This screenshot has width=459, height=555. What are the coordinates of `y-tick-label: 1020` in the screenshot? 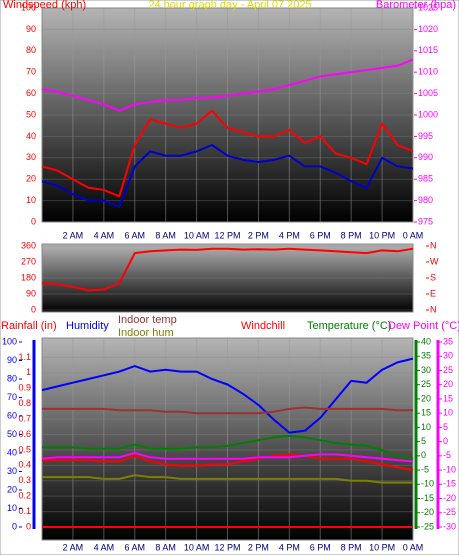 It's located at (428, 29).